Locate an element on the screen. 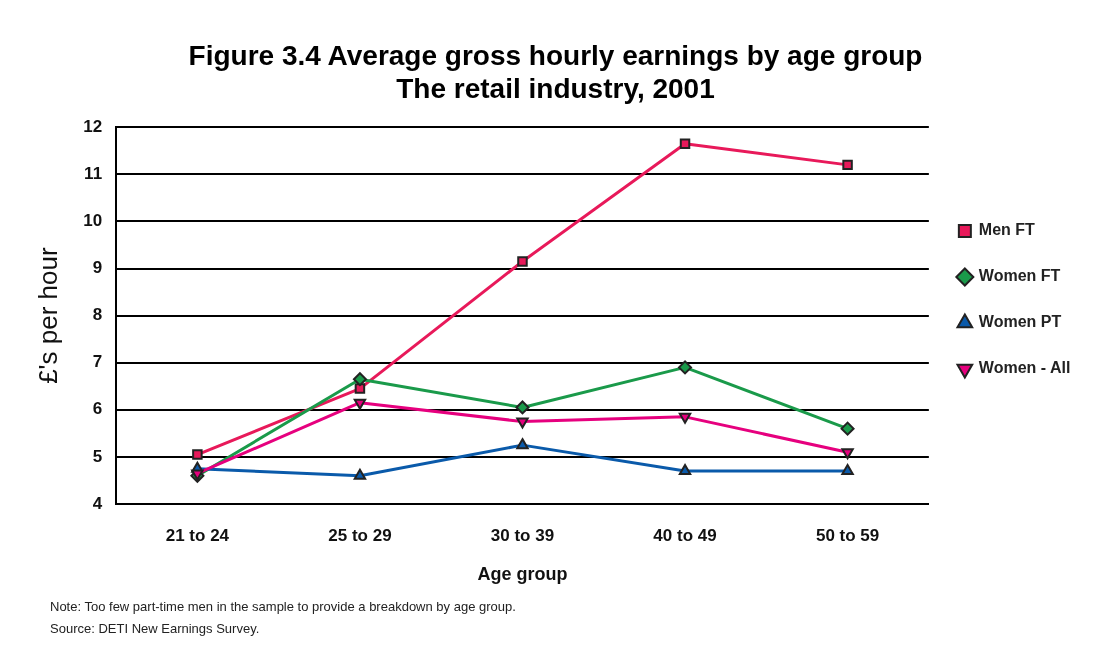 The width and height of the screenshot is (1101, 646). text: Note: Too few part-time men in the sample to provide a breakdown by age group. is located at coordinates (283, 607).